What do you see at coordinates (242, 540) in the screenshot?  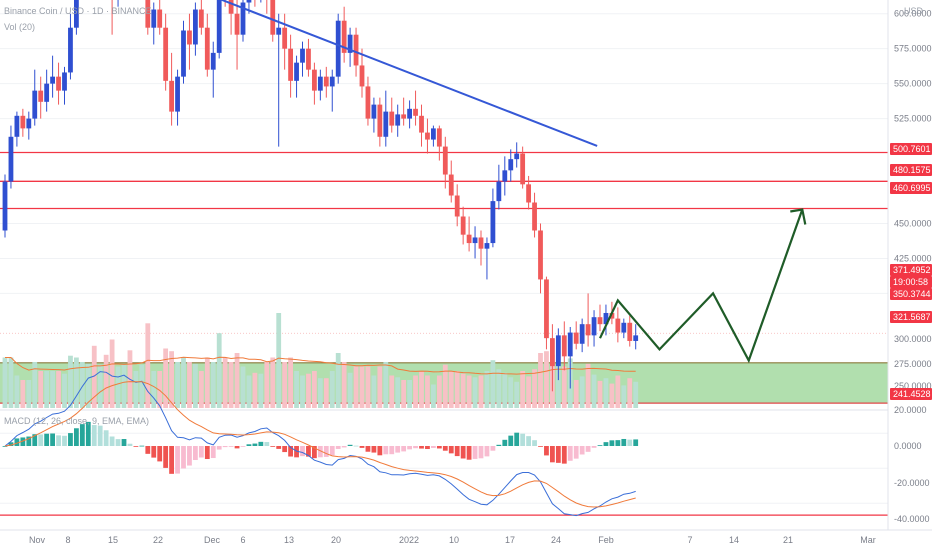 I see `time-tick-label: 6` at bounding box center [242, 540].